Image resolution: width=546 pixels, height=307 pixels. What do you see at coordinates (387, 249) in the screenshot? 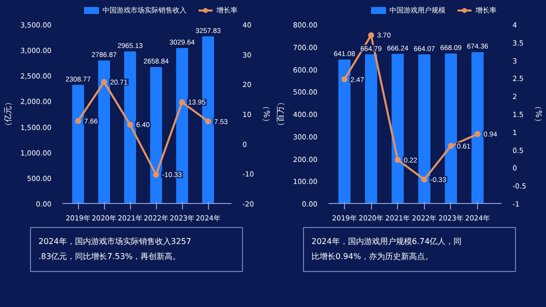
I see `text: 2024年，国内游戏用户规模6.74亿人，同比增长0.94%，亦为历史新高点。` at bounding box center [387, 249].